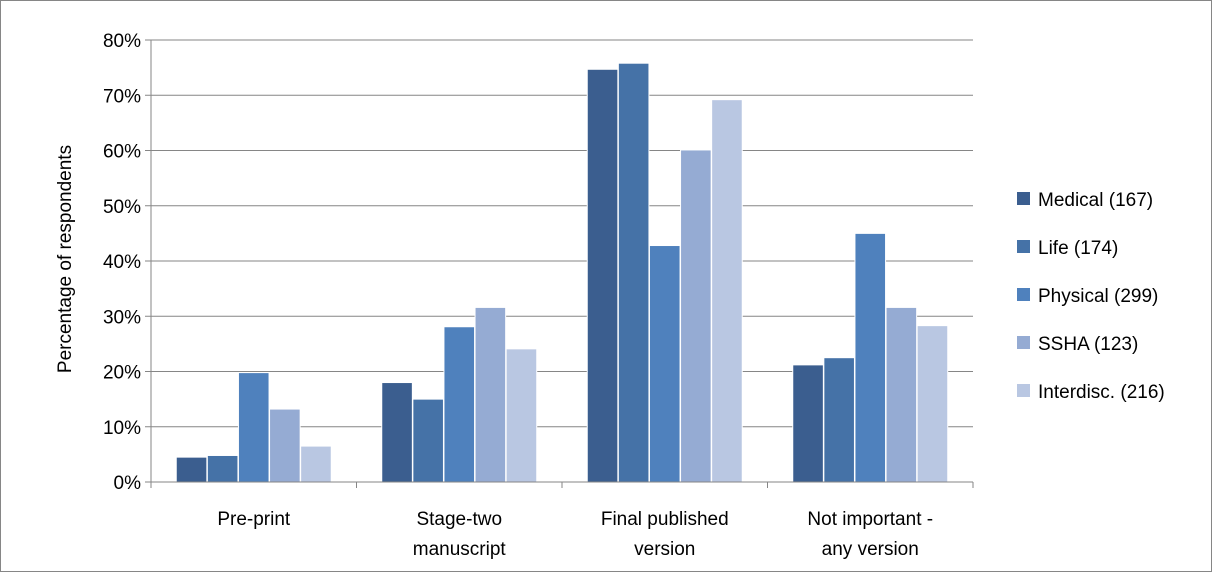 The image size is (1214, 574). I want to click on x-category-label: Not important -, so click(870, 519).